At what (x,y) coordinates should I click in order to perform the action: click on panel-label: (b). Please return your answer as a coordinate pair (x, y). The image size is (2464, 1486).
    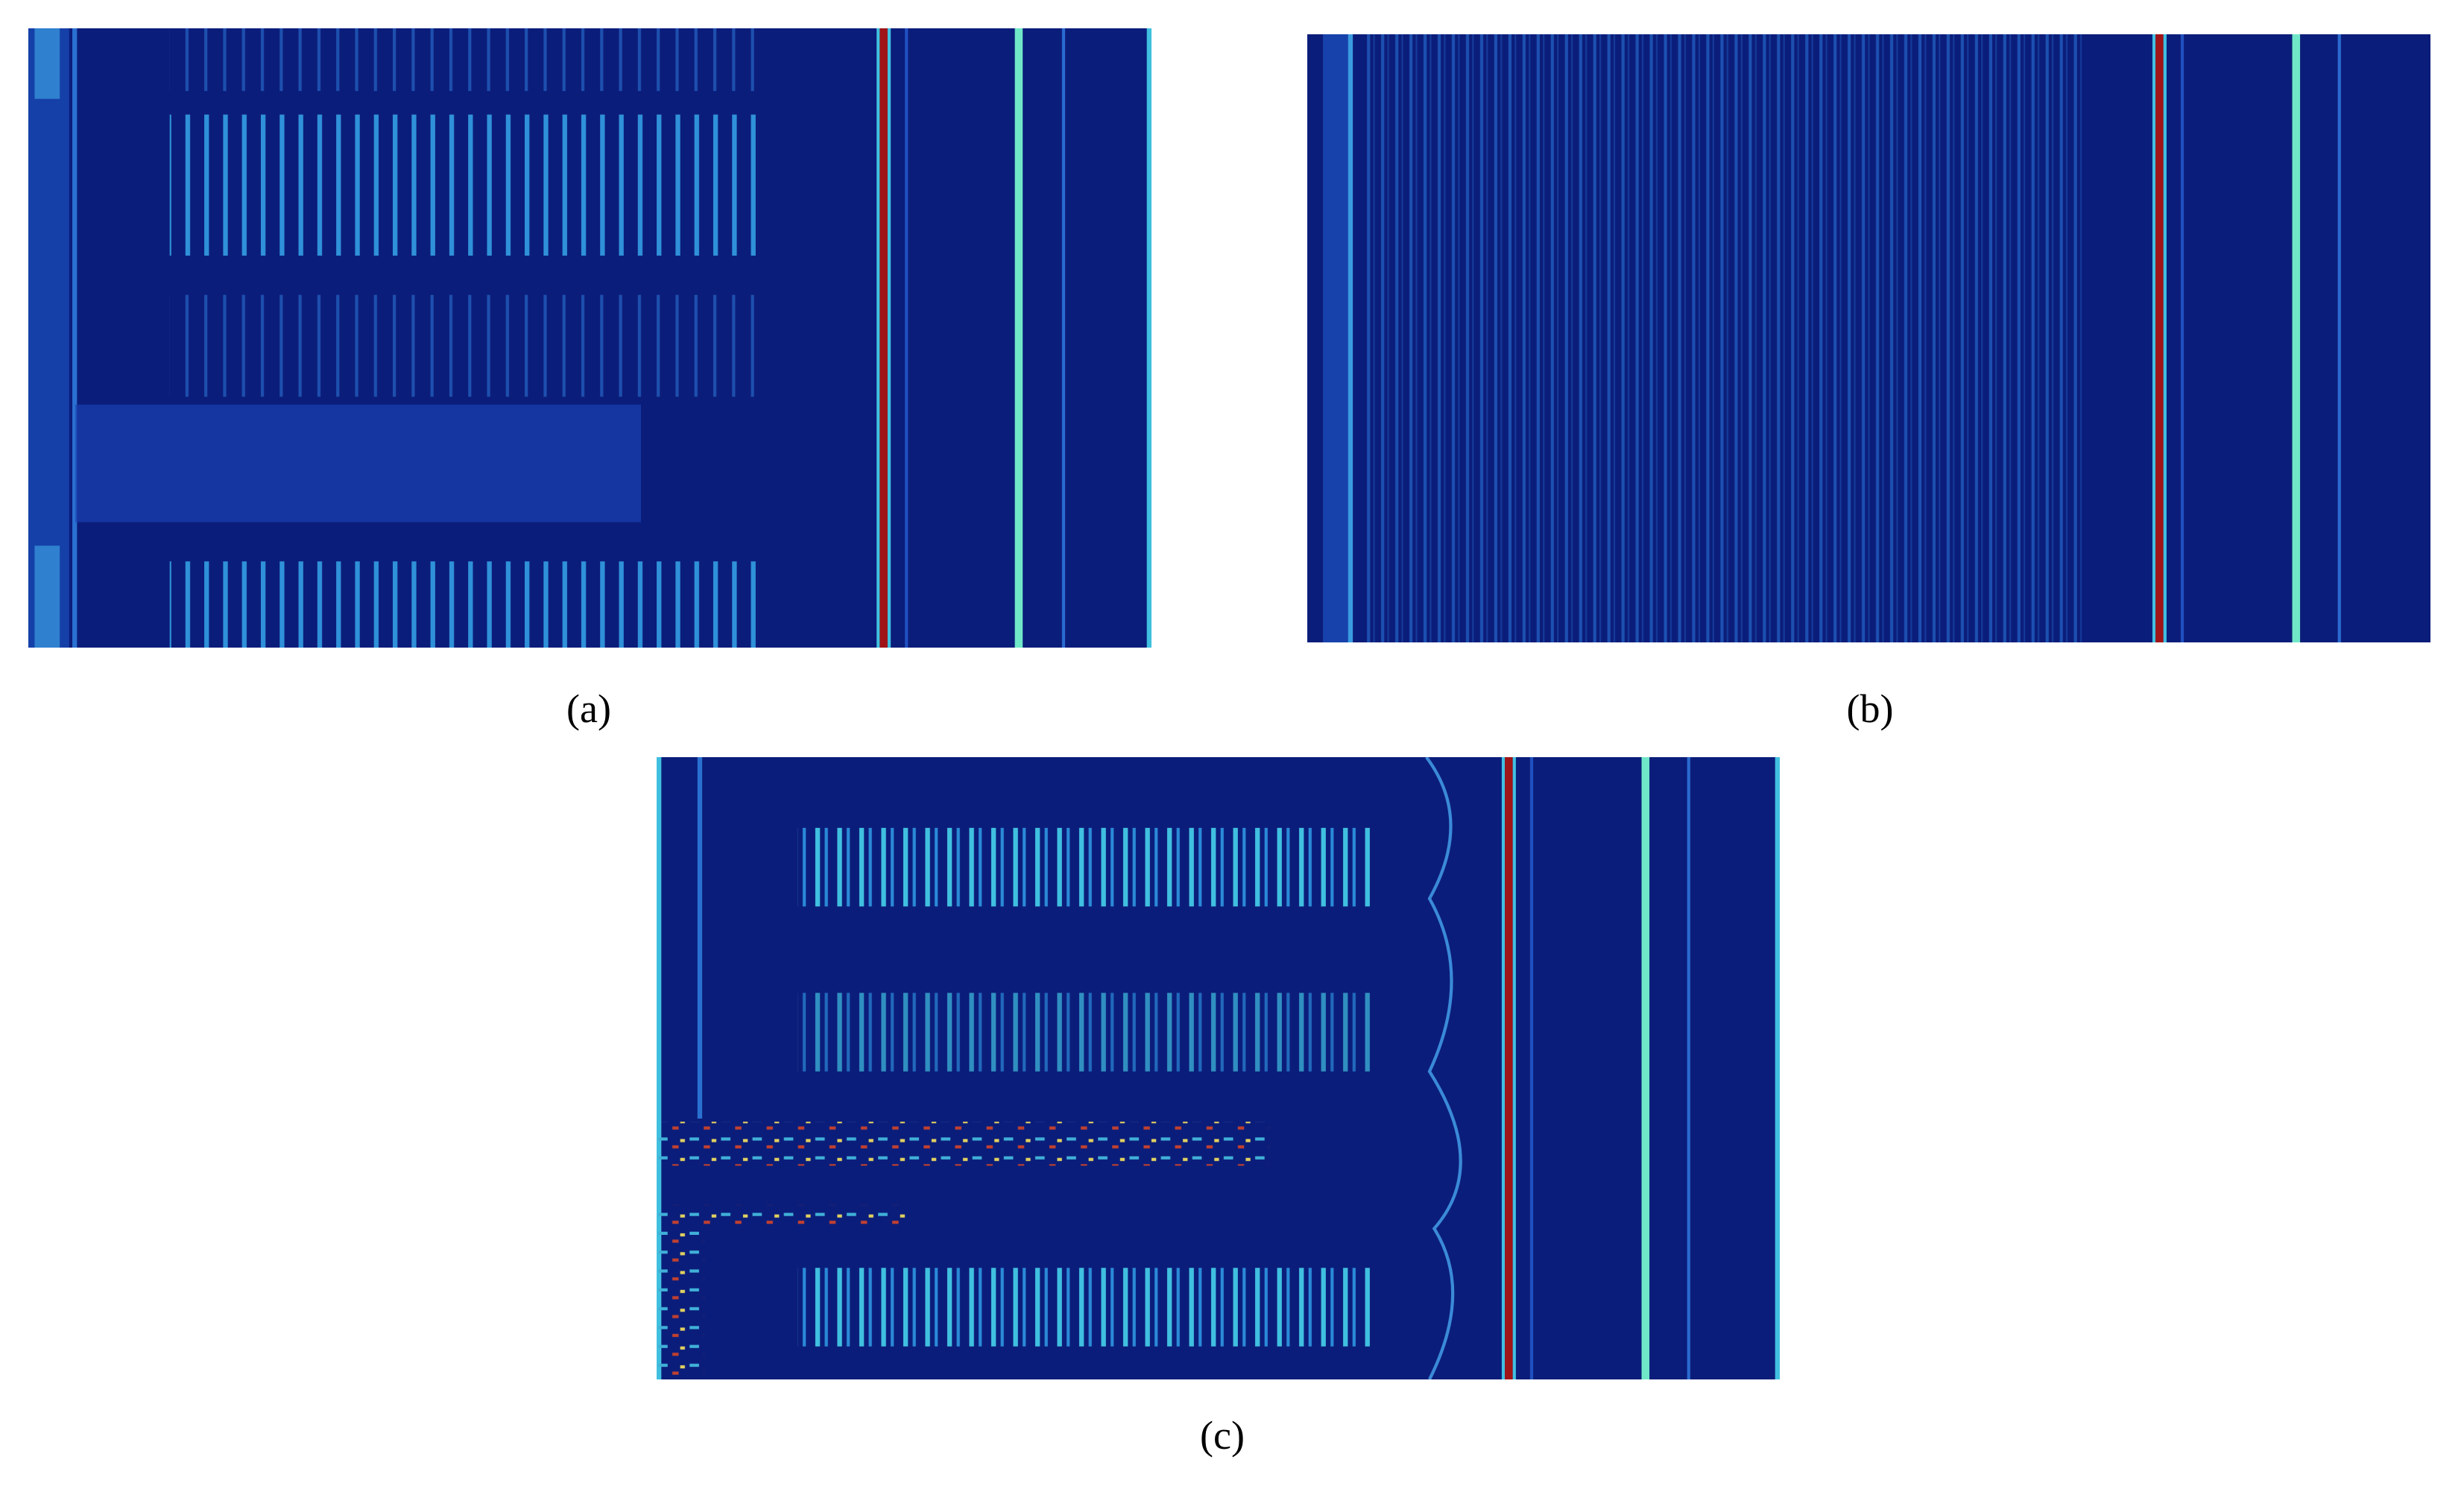
    Looking at the image, I should click on (1870, 708).